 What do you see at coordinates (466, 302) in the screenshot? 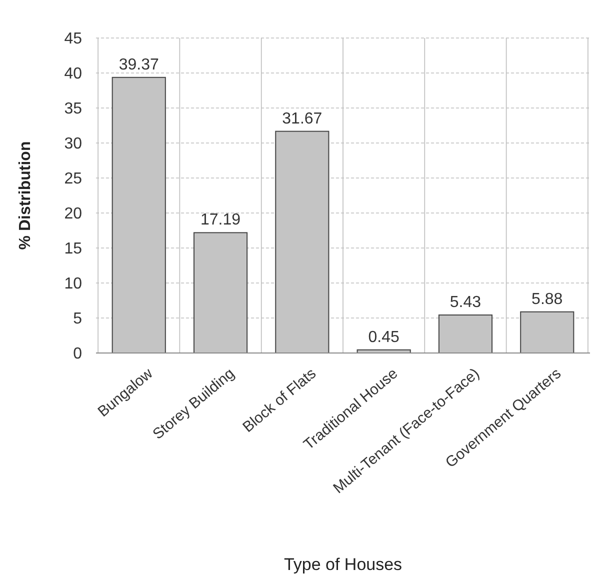
I see `data-label: 5.43` at bounding box center [466, 302].